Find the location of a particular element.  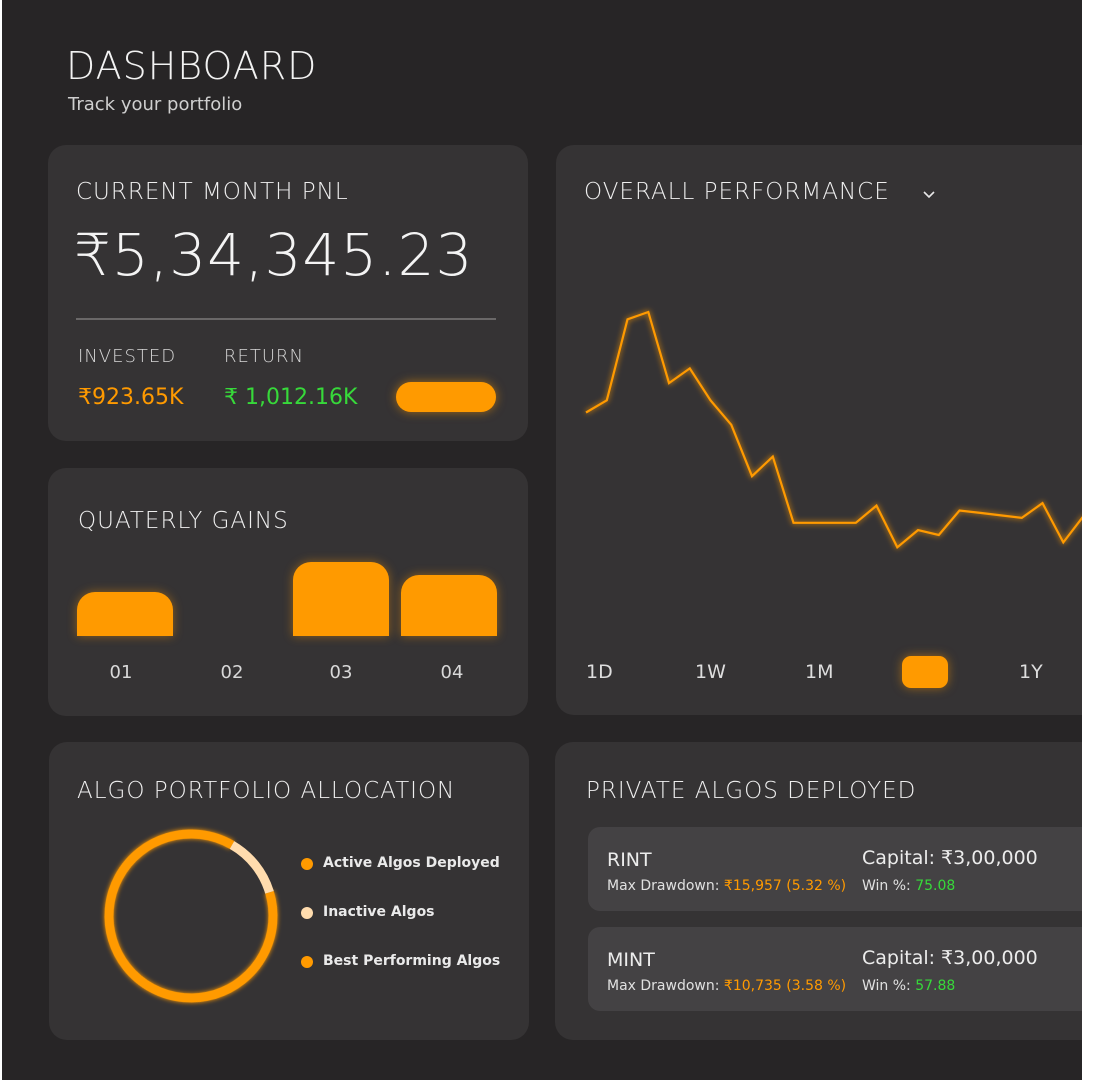

quarter-label: 04 is located at coordinates (452, 672).